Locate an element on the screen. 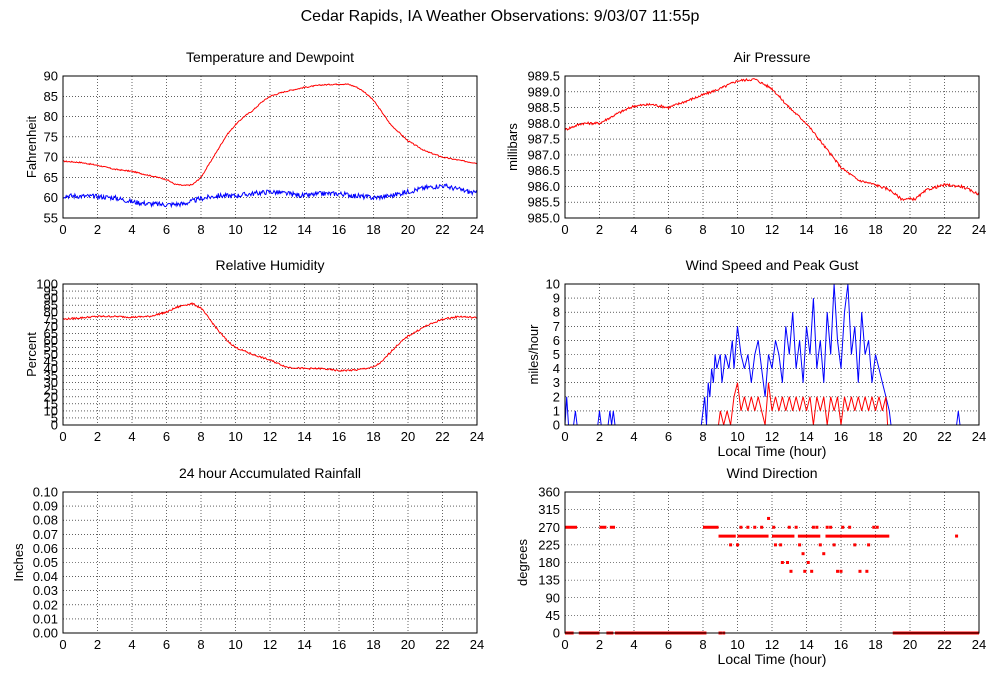 This screenshot has height=680, width=1000. y-tick-label: 9 is located at coordinates (556, 298).